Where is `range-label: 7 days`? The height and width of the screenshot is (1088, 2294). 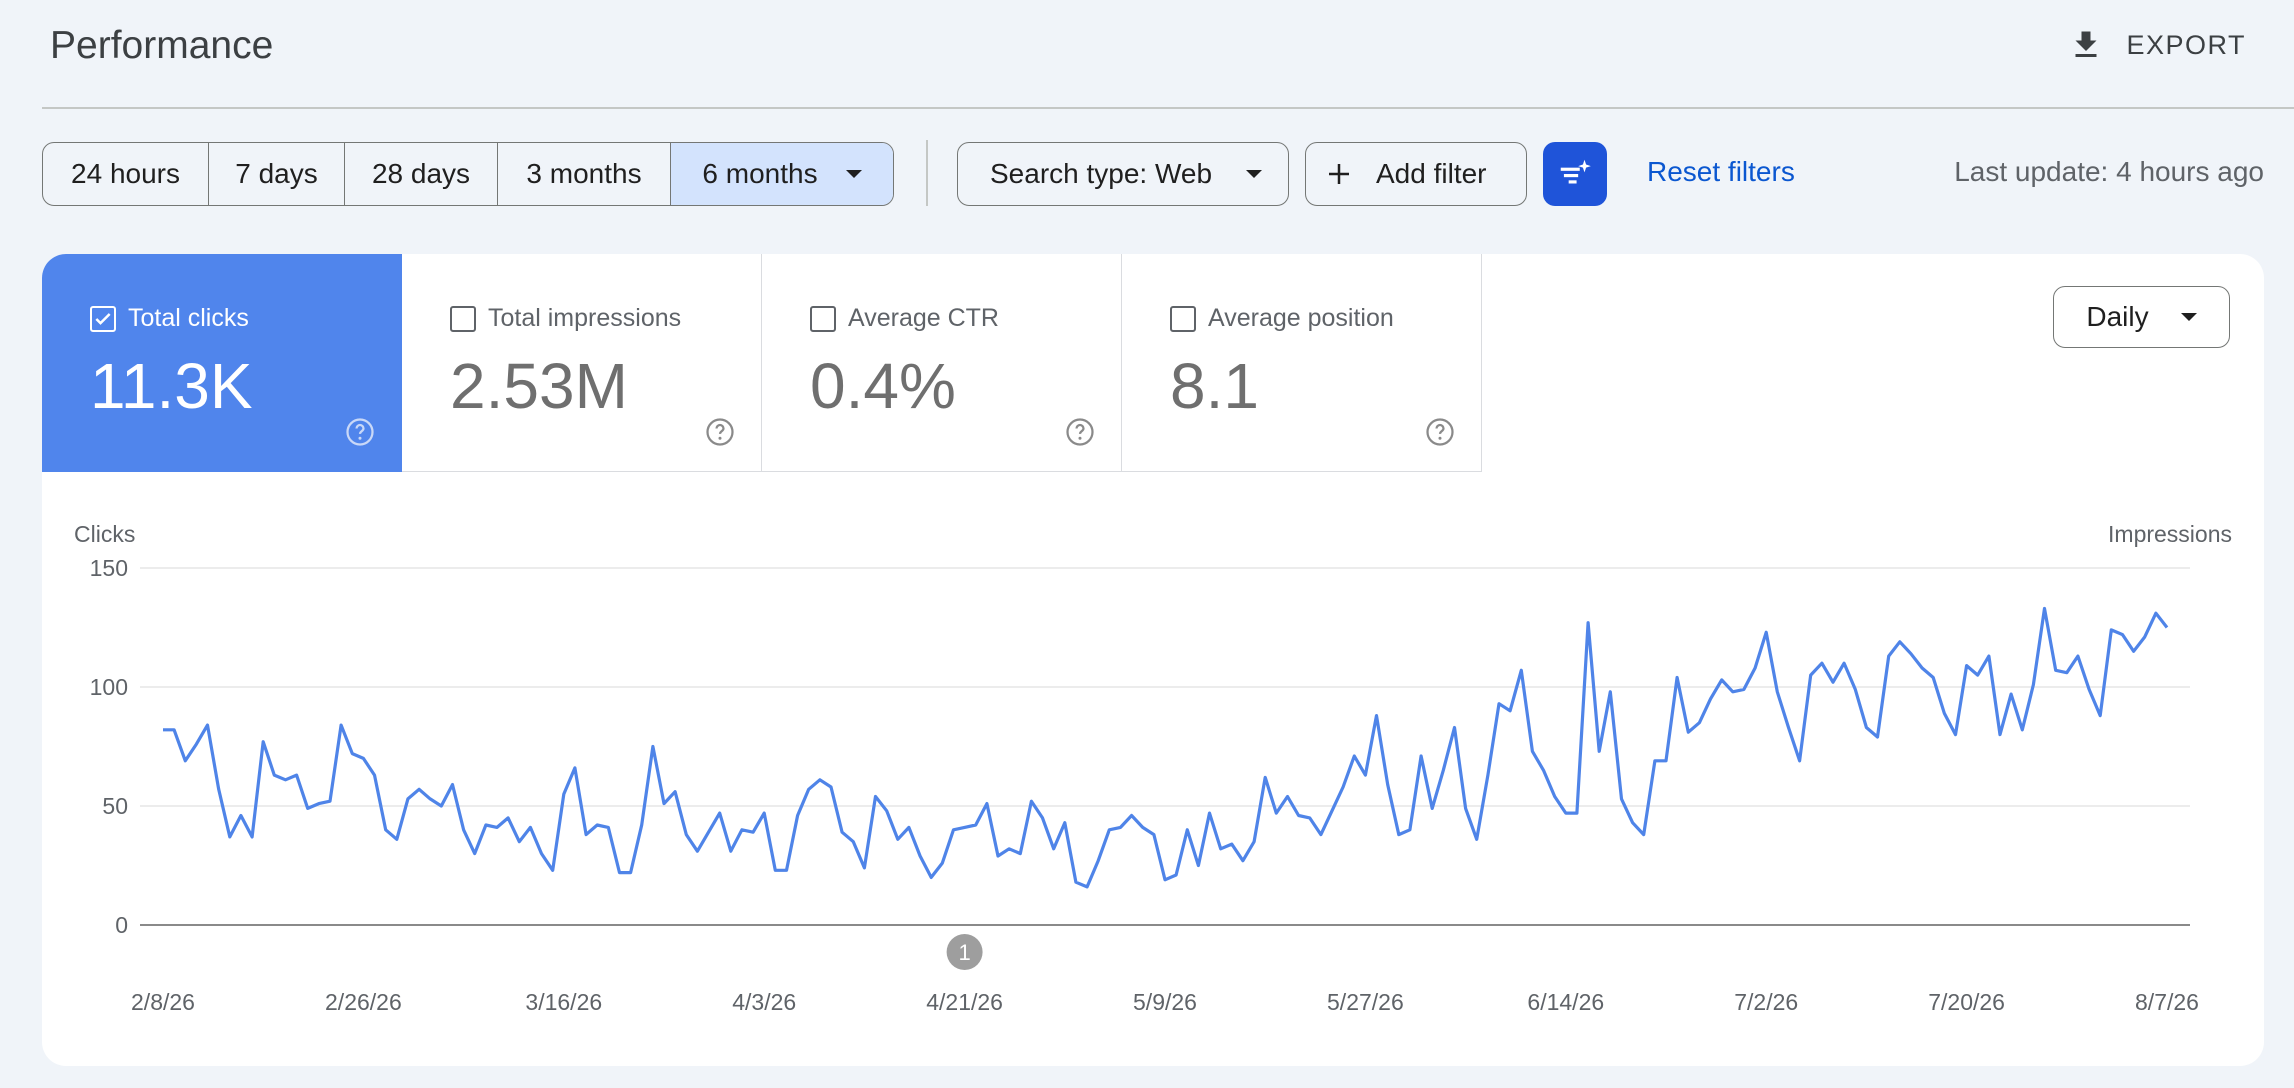
range-label: 7 days is located at coordinates (276, 173).